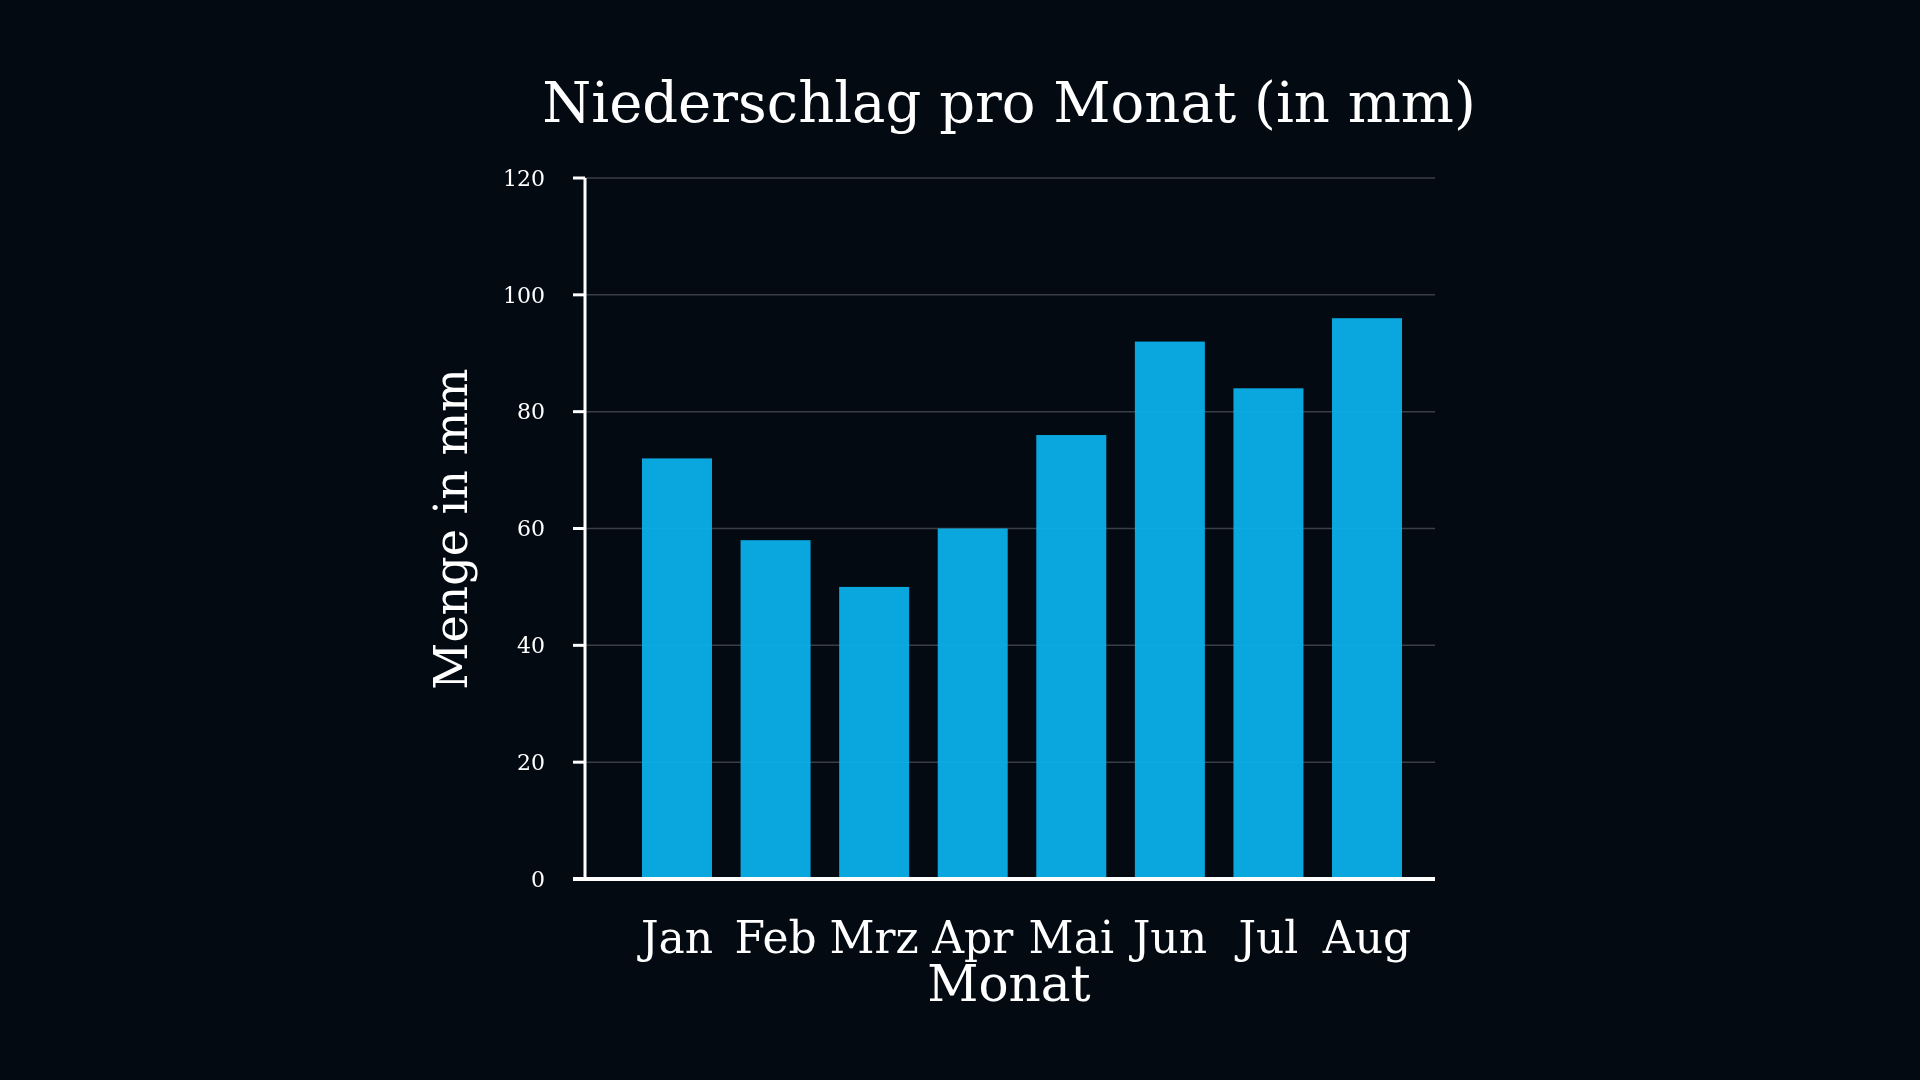 The width and height of the screenshot is (1920, 1080). Describe the element at coordinates (1071, 937) in the screenshot. I see `x-tick-label: Mai` at that location.